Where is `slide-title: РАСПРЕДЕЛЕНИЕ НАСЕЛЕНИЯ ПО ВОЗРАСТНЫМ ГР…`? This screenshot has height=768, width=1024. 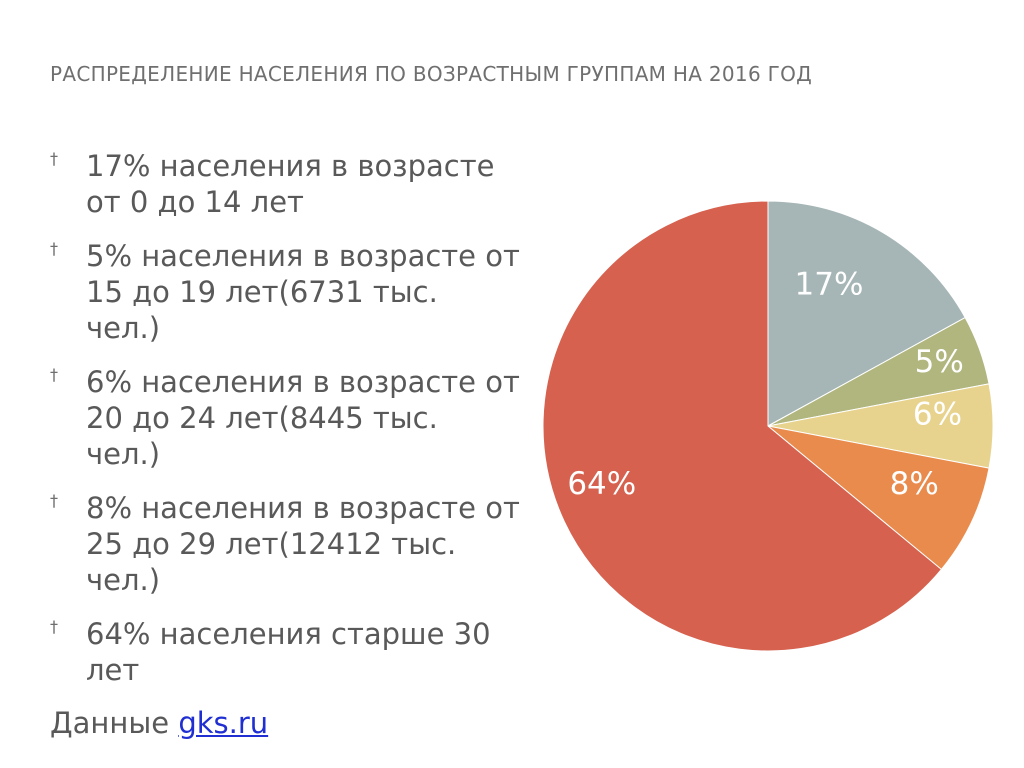
slide-title: РАСПРЕДЕЛЕНИЕ НАСЕЛЕНИЯ ПО ВОЗРАСТНЫМ ГР… is located at coordinates (431, 74).